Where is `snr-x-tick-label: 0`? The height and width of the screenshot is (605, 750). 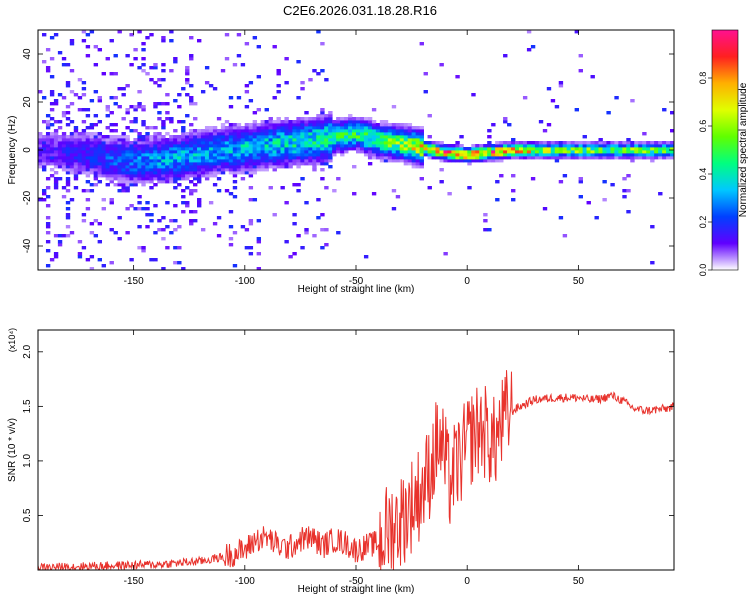
snr-x-tick-label: 0 is located at coordinates (467, 581).